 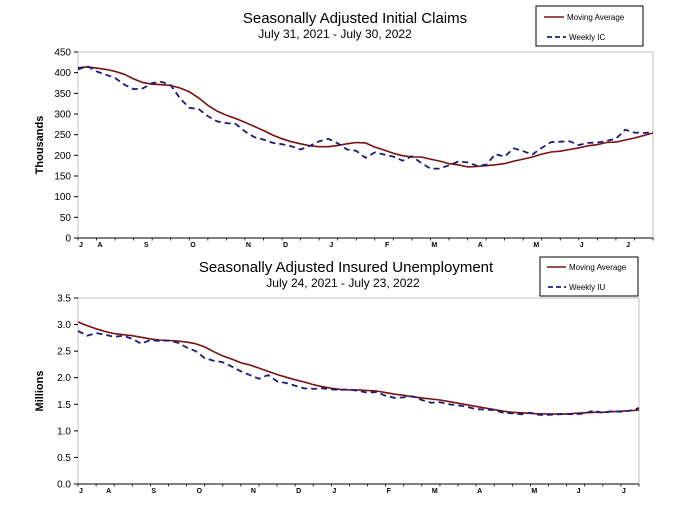 What do you see at coordinates (62, 73) in the screenshot?
I see `y-tick-label: 400` at bounding box center [62, 73].